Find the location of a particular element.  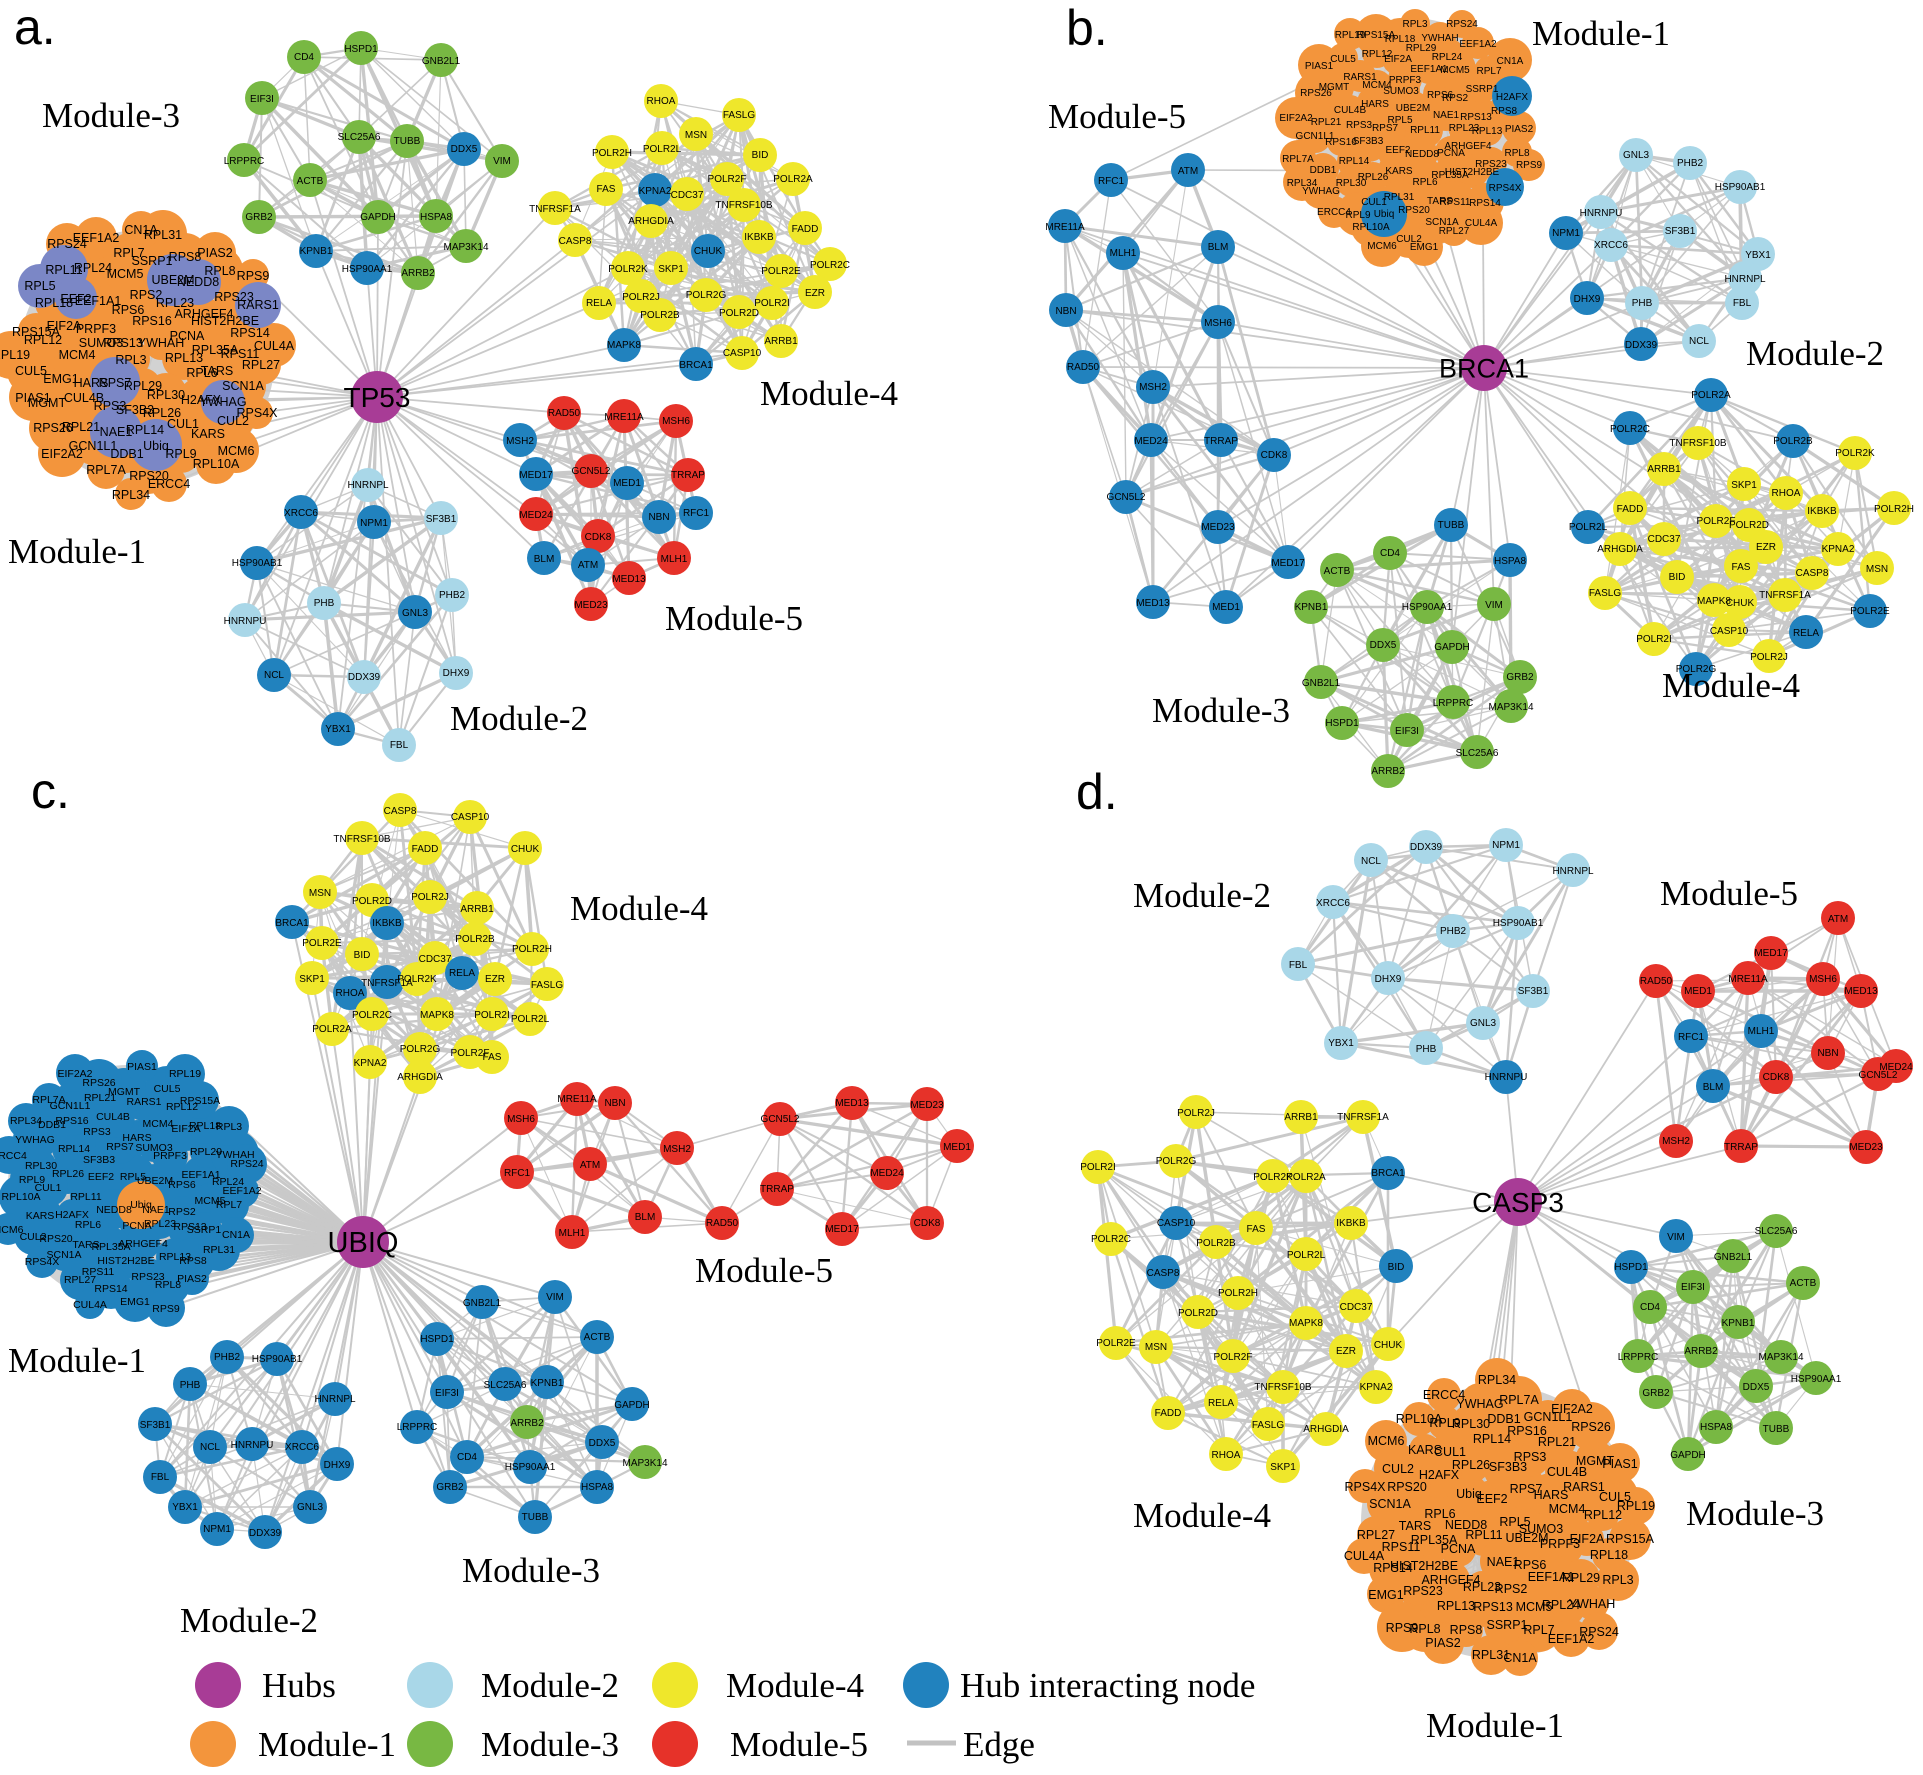

svg-text: CDC37 is located at coordinates (1356, 1307).